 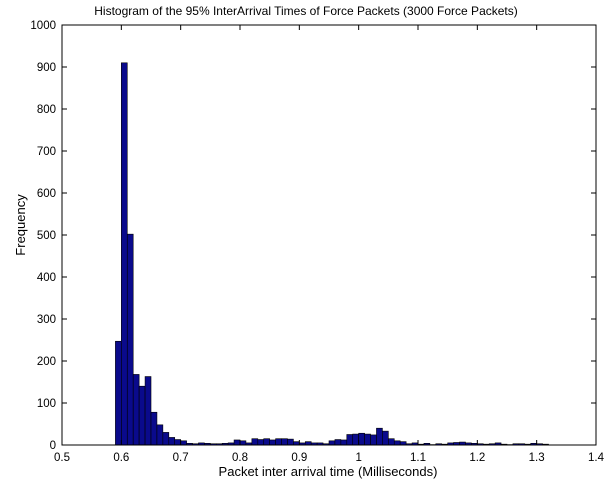 I want to click on y-tick-label: 200, so click(x=46, y=362).